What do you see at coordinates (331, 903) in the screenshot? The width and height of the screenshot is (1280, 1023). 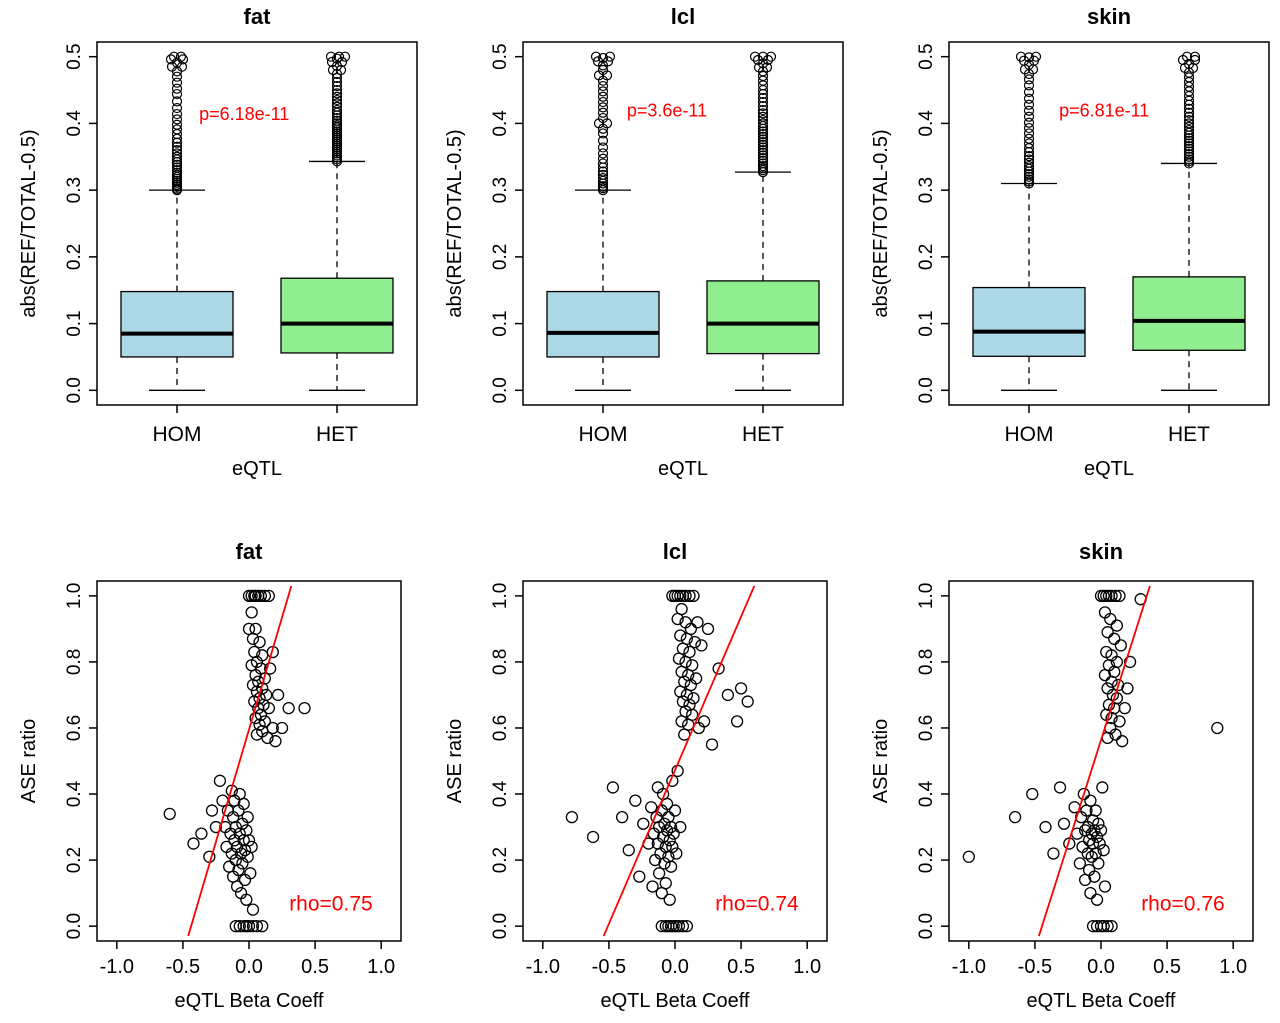 I see `rho-annotation: rho=0.75` at bounding box center [331, 903].